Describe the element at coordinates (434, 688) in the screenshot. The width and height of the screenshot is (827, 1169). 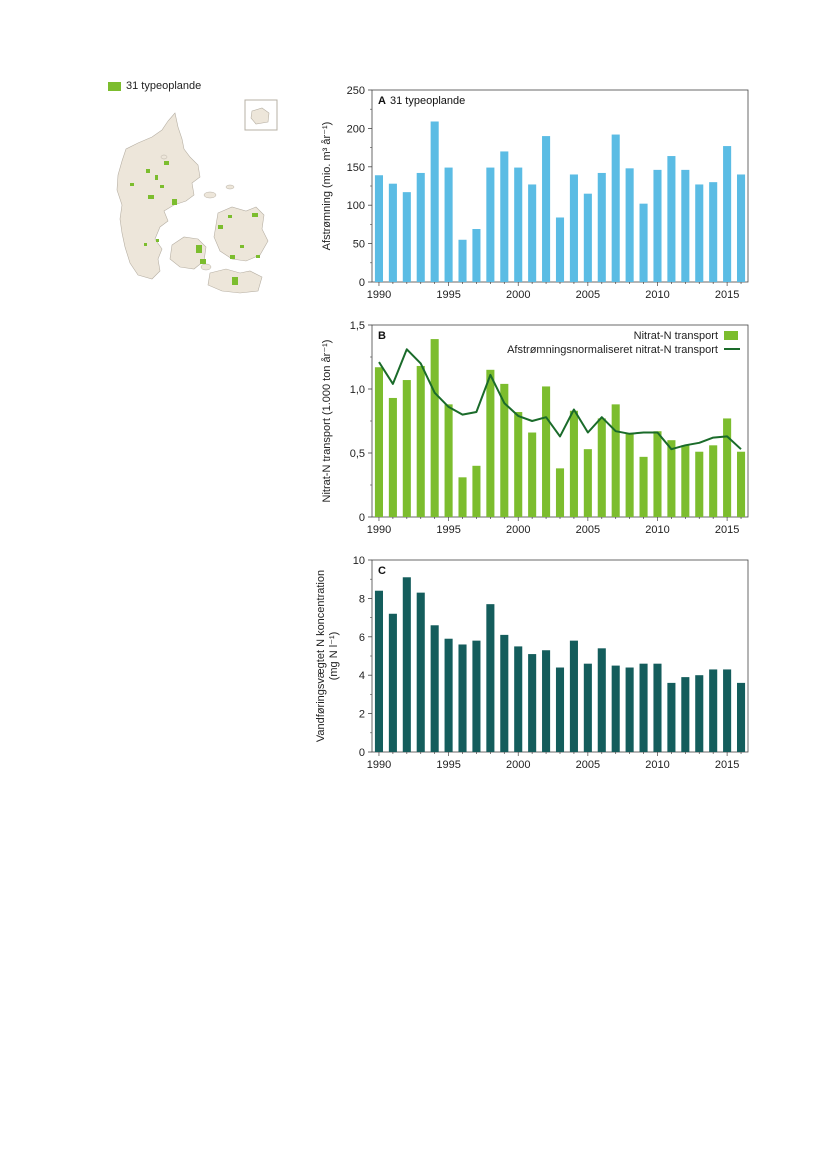
I see `bar-1994` at that location.